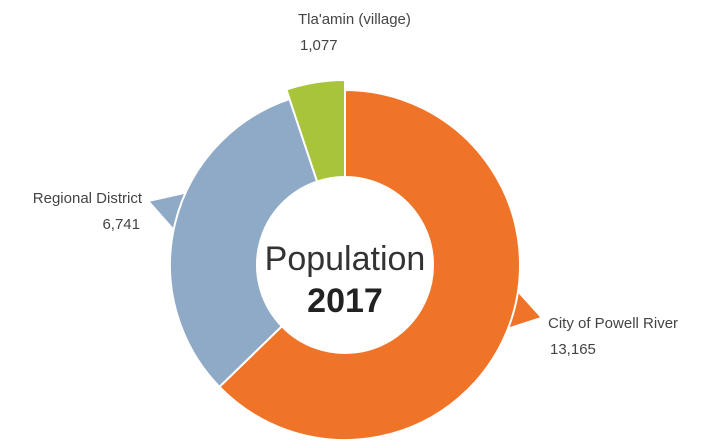 This screenshot has width=714, height=448. What do you see at coordinates (354, 19) in the screenshot?
I see `segment-label: Tla'amin (village)` at bounding box center [354, 19].